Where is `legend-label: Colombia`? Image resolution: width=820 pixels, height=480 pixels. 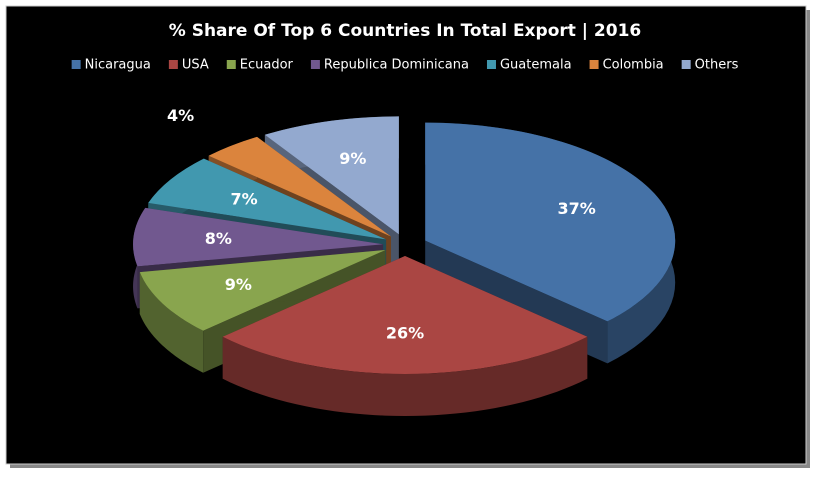
legend-label: Colombia is located at coordinates (633, 65).